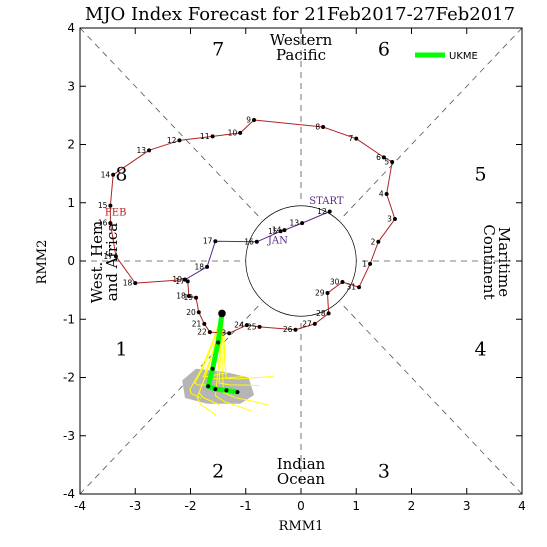 The width and height of the screenshot is (547, 547). Describe the element at coordinates (356, 506) in the screenshot. I see `x-tick-label: 1` at that location.